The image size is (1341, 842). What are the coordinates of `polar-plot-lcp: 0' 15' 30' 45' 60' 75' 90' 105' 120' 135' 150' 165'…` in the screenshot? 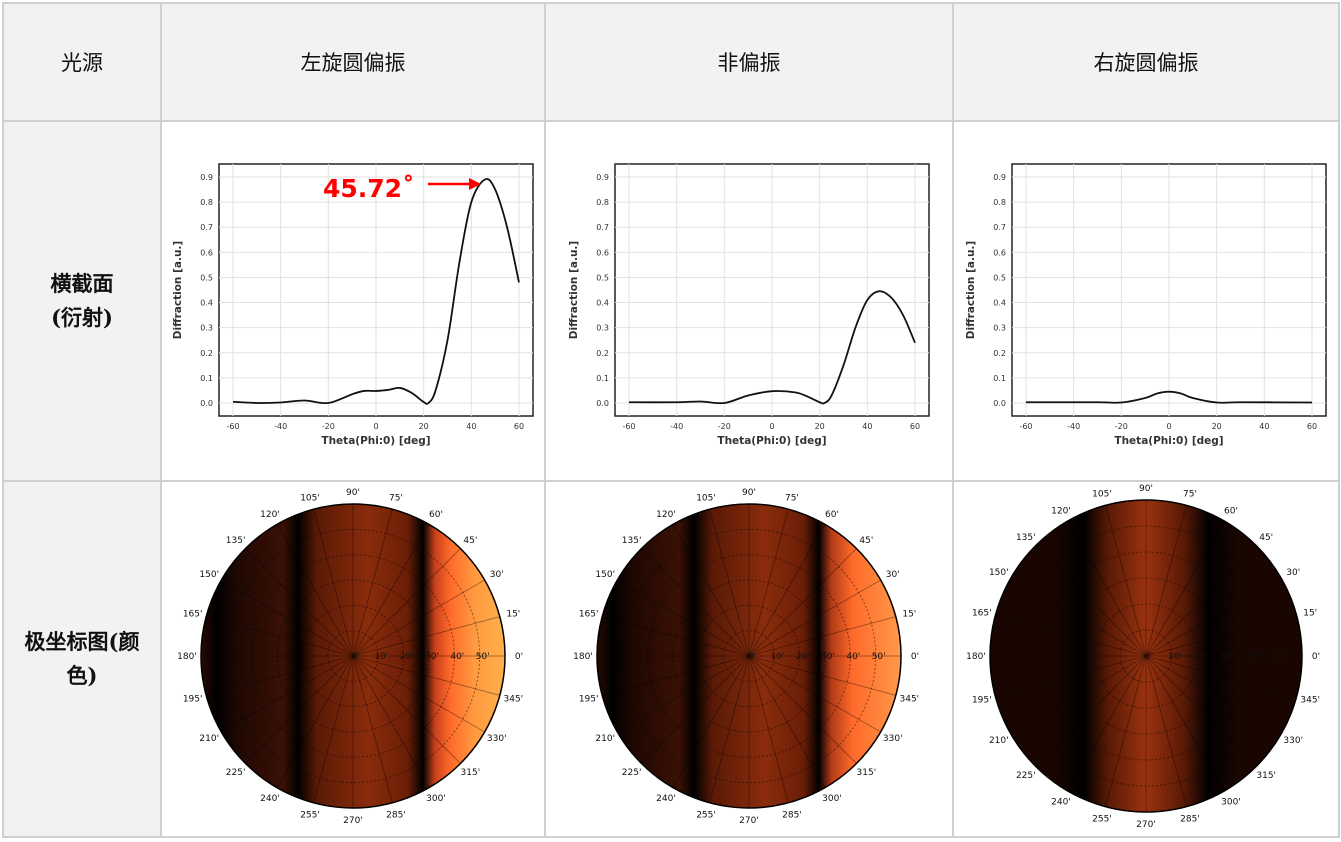 It's located at (350, 657).